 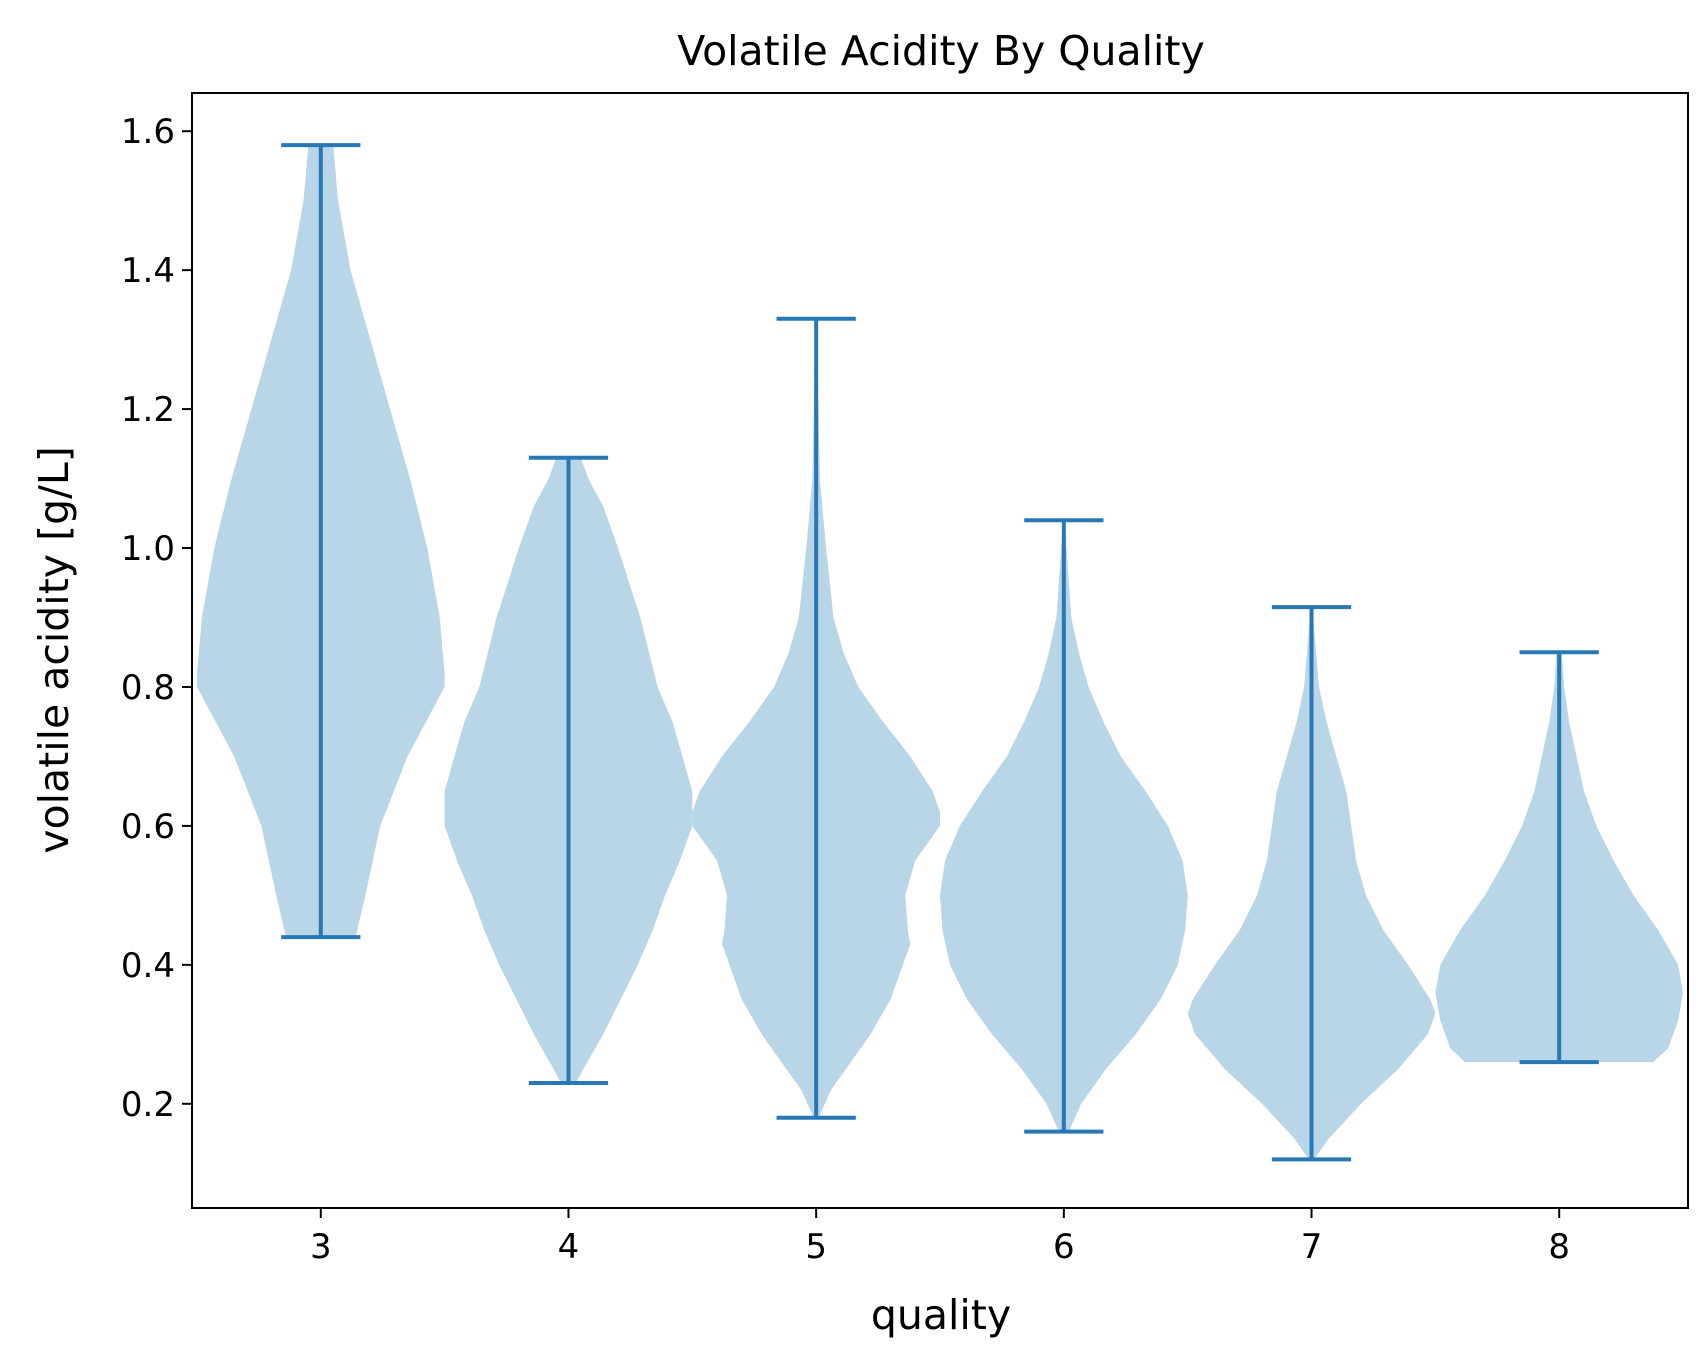 What do you see at coordinates (816, 1247) in the screenshot?
I see `x-tick-label-5: 5` at bounding box center [816, 1247].